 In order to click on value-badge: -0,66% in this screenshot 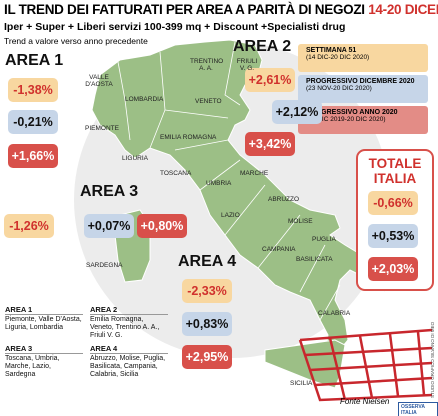, I will do `click(393, 203)`.